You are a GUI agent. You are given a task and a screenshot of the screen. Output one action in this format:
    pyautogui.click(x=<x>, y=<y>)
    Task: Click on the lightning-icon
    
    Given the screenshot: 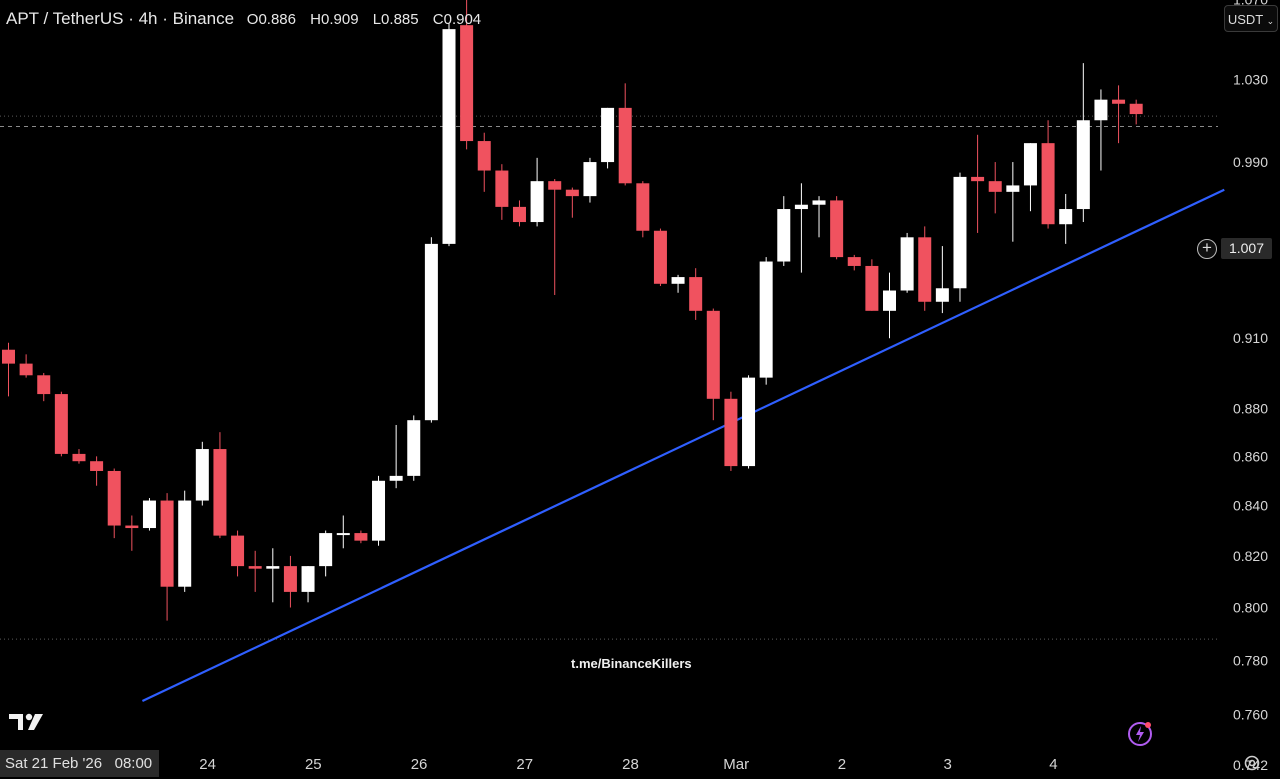 What is the action you would take?
    pyautogui.click(x=1142, y=736)
    